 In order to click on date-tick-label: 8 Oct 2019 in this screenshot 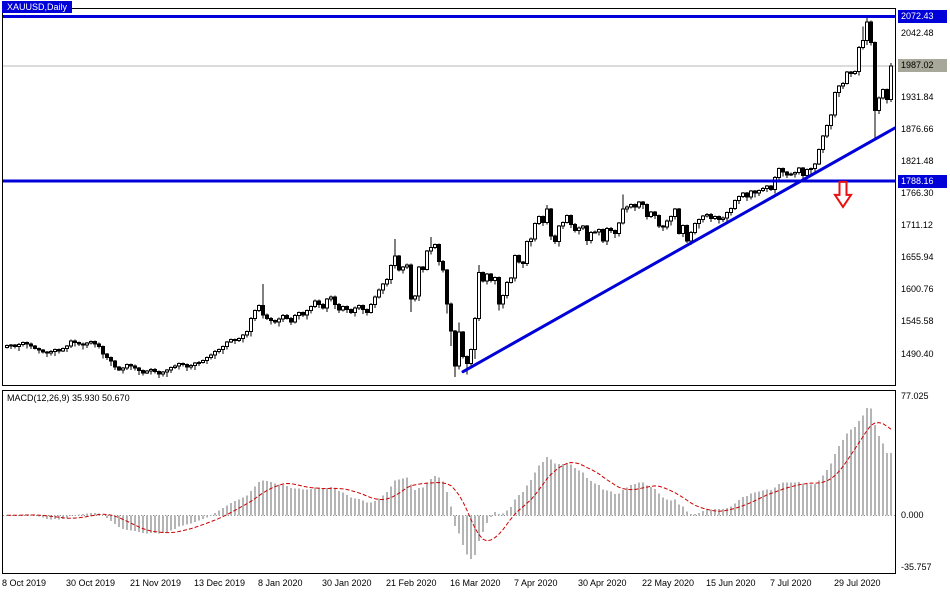, I will do `click(24, 583)`.